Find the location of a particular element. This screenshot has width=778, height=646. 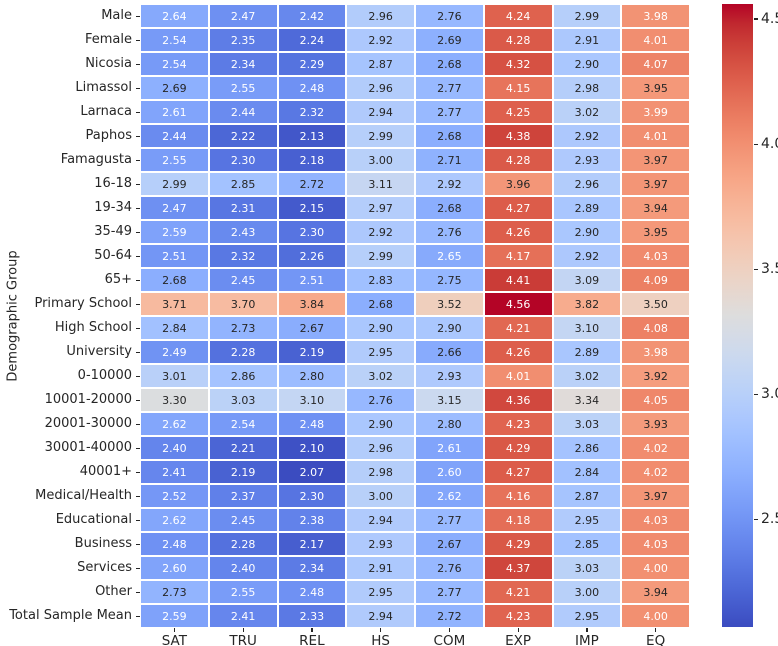

heatmap-cell: 3.30 is located at coordinates (174, 400).